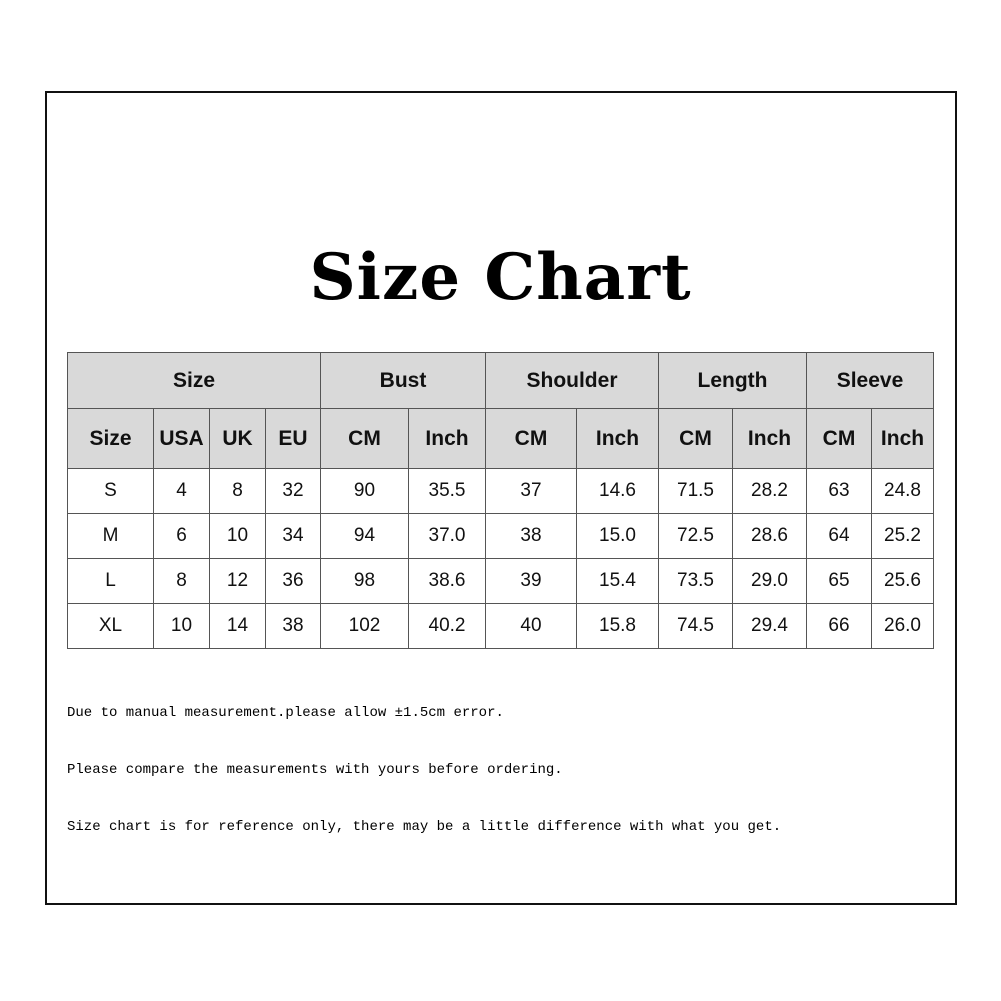 The width and height of the screenshot is (1001, 1001). What do you see at coordinates (839, 626) in the screenshot?
I see `table-cell: 66` at bounding box center [839, 626].